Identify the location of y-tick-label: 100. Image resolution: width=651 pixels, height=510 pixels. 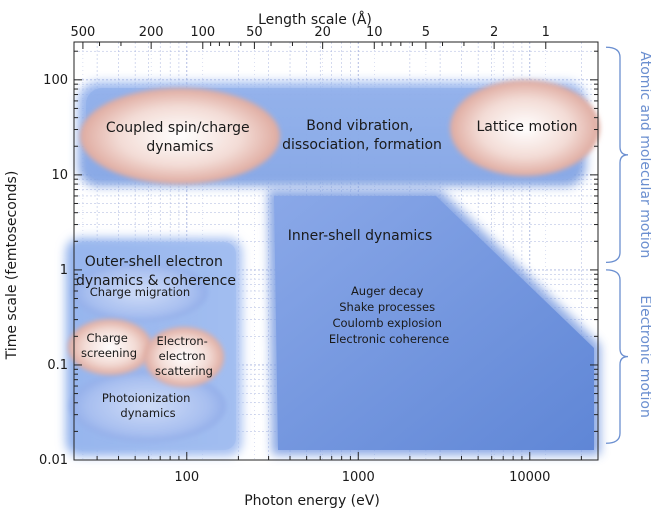
(55, 80).